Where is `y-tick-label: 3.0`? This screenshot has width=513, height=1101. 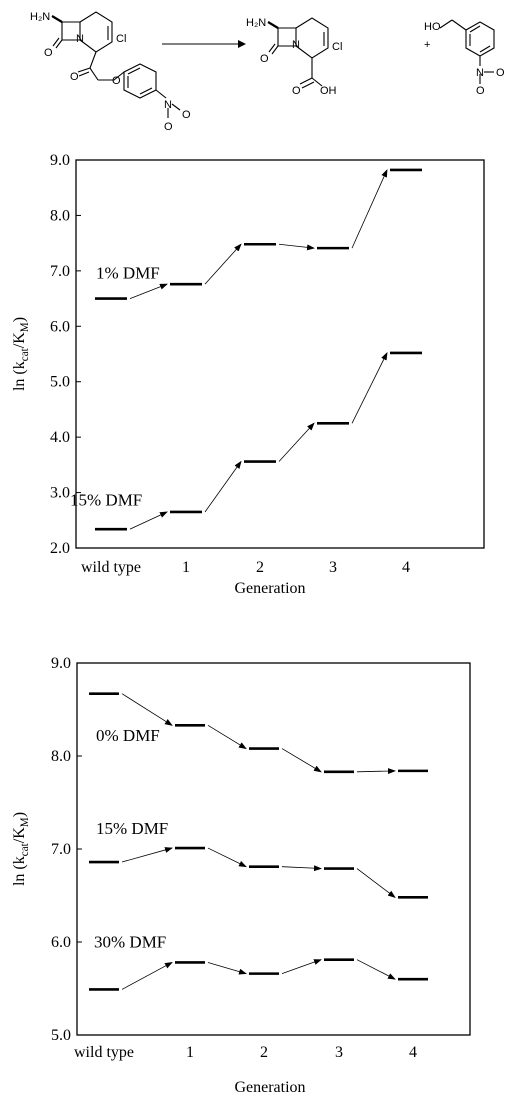
y-tick-label: 3.0 is located at coordinates (60, 493).